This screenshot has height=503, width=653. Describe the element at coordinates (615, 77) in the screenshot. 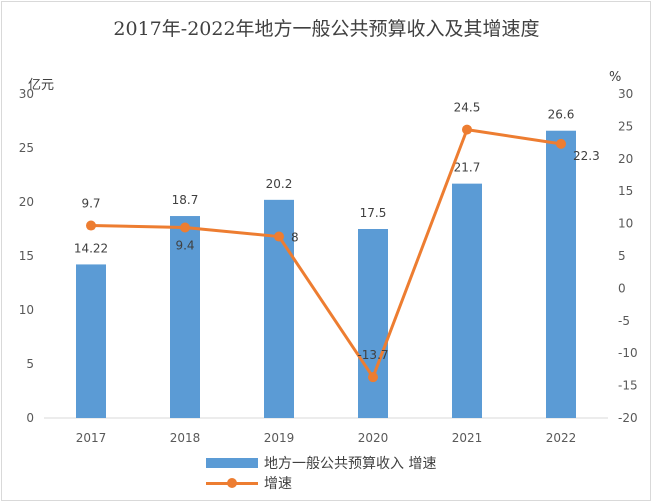

I see `right-axis-unit: %` at that location.